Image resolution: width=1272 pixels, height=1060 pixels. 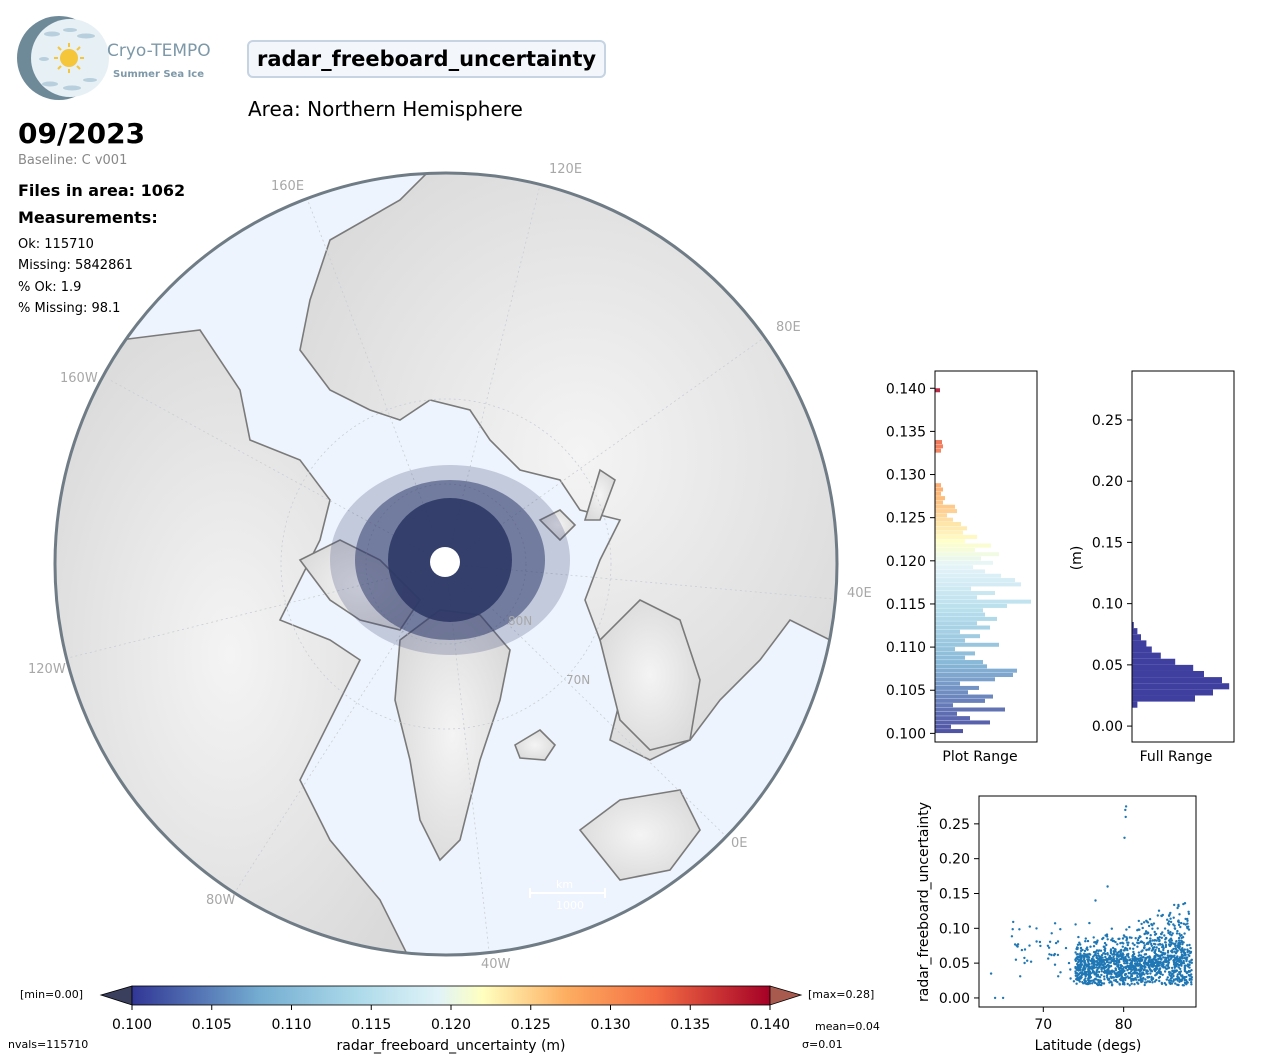 What do you see at coordinates (906, 519) in the screenshot?
I see `y-tick-label: 0.125` at bounding box center [906, 519].